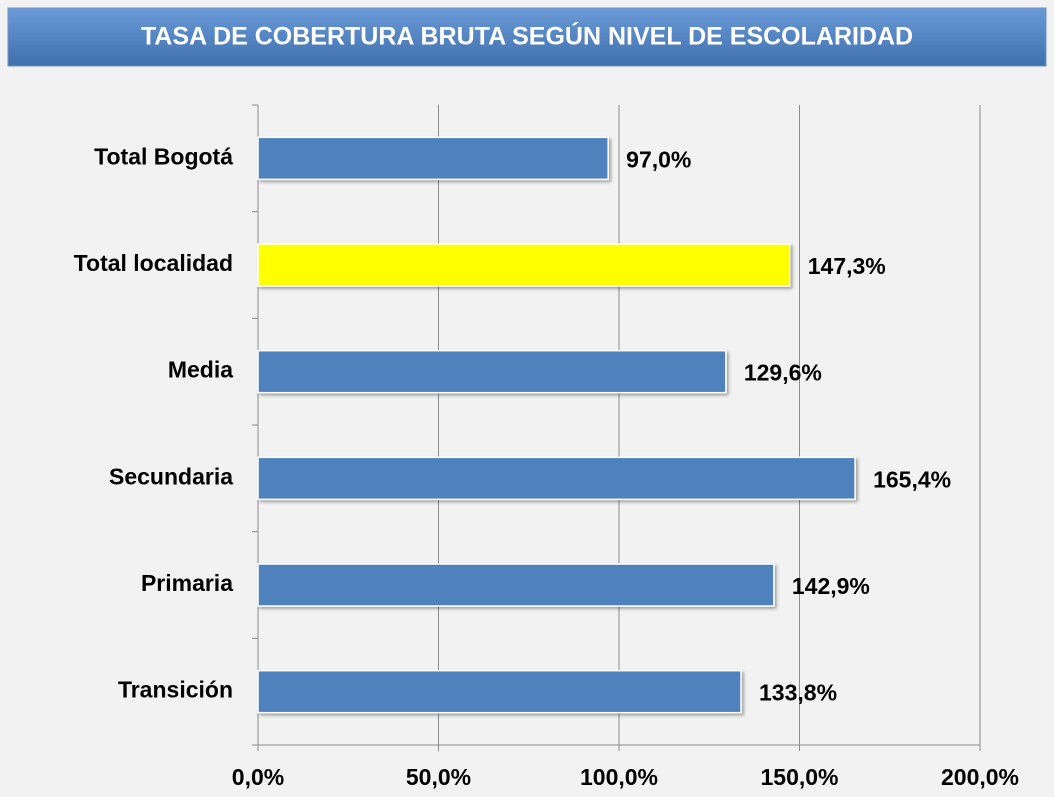 The width and height of the screenshot is (1054, 797). What do you see at coordinates (175, 690) in the screenshot?
I see `y-tick-label: Transición` at bounding box center [175, 690].